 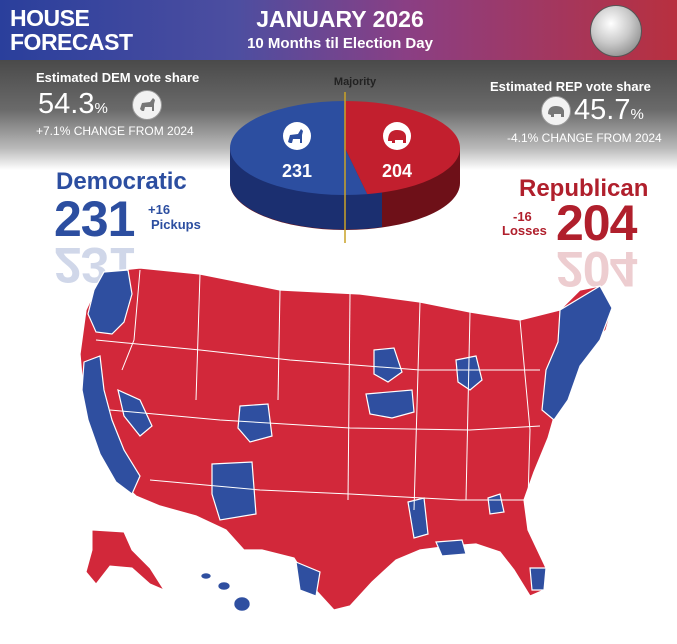 I want to click on dem-seat-count: 231, so click(x=94, y=219).